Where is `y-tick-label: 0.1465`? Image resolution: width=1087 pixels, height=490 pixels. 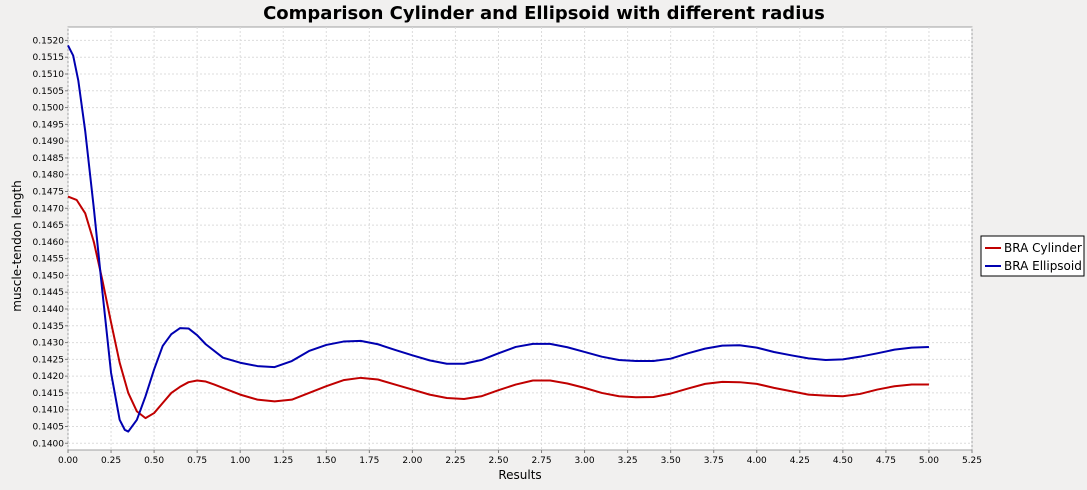 y-tick-label: 0.1465 is located at coordinates (49, 226).